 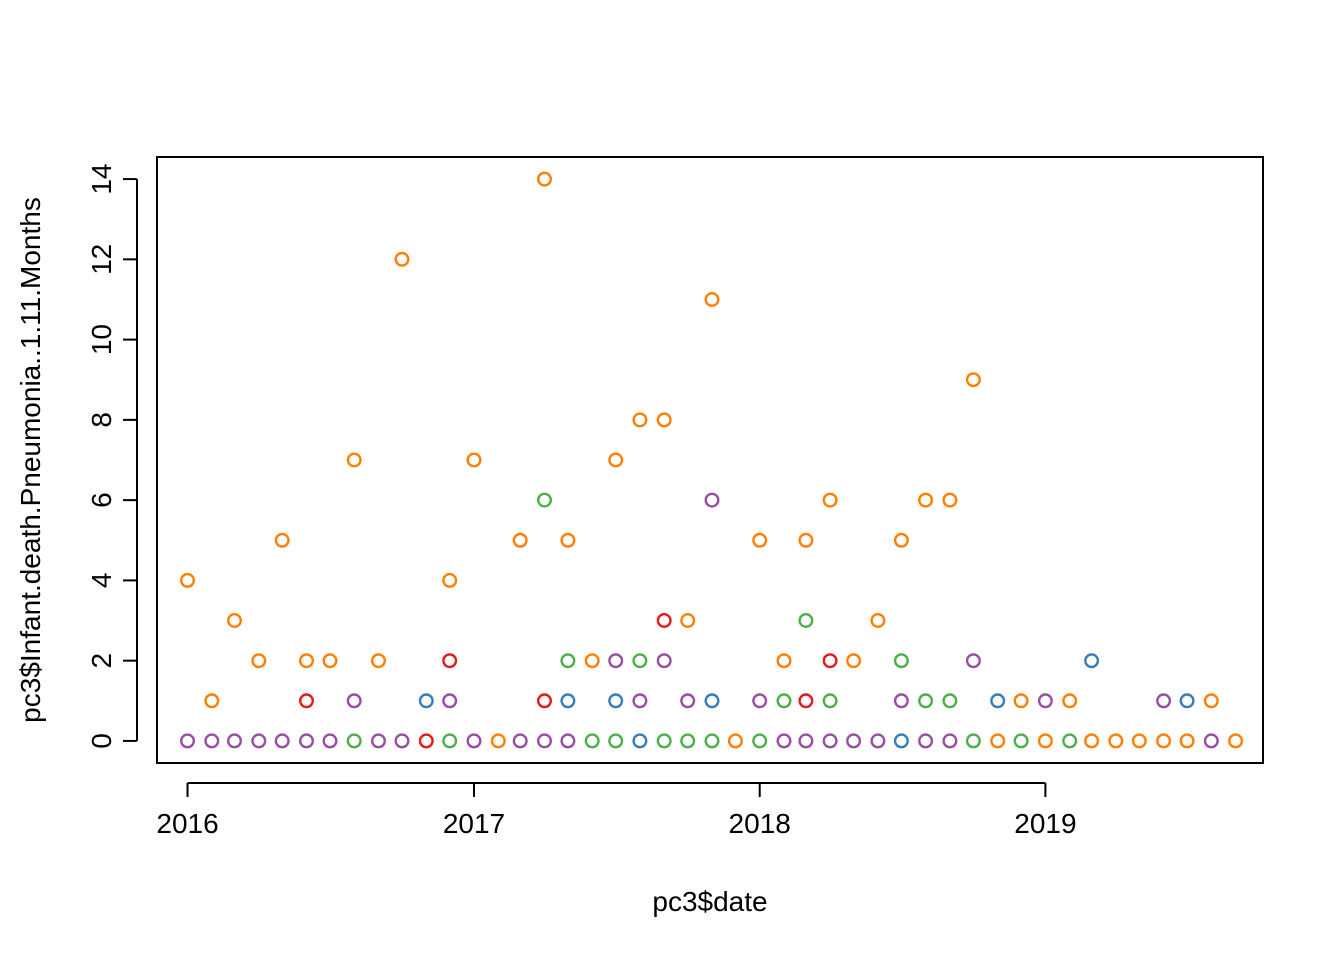 What do you see at coordinates (1045, 823) in the screenshot?
I see `x-tick-label: 2019` at bounding box center [1045, 823].